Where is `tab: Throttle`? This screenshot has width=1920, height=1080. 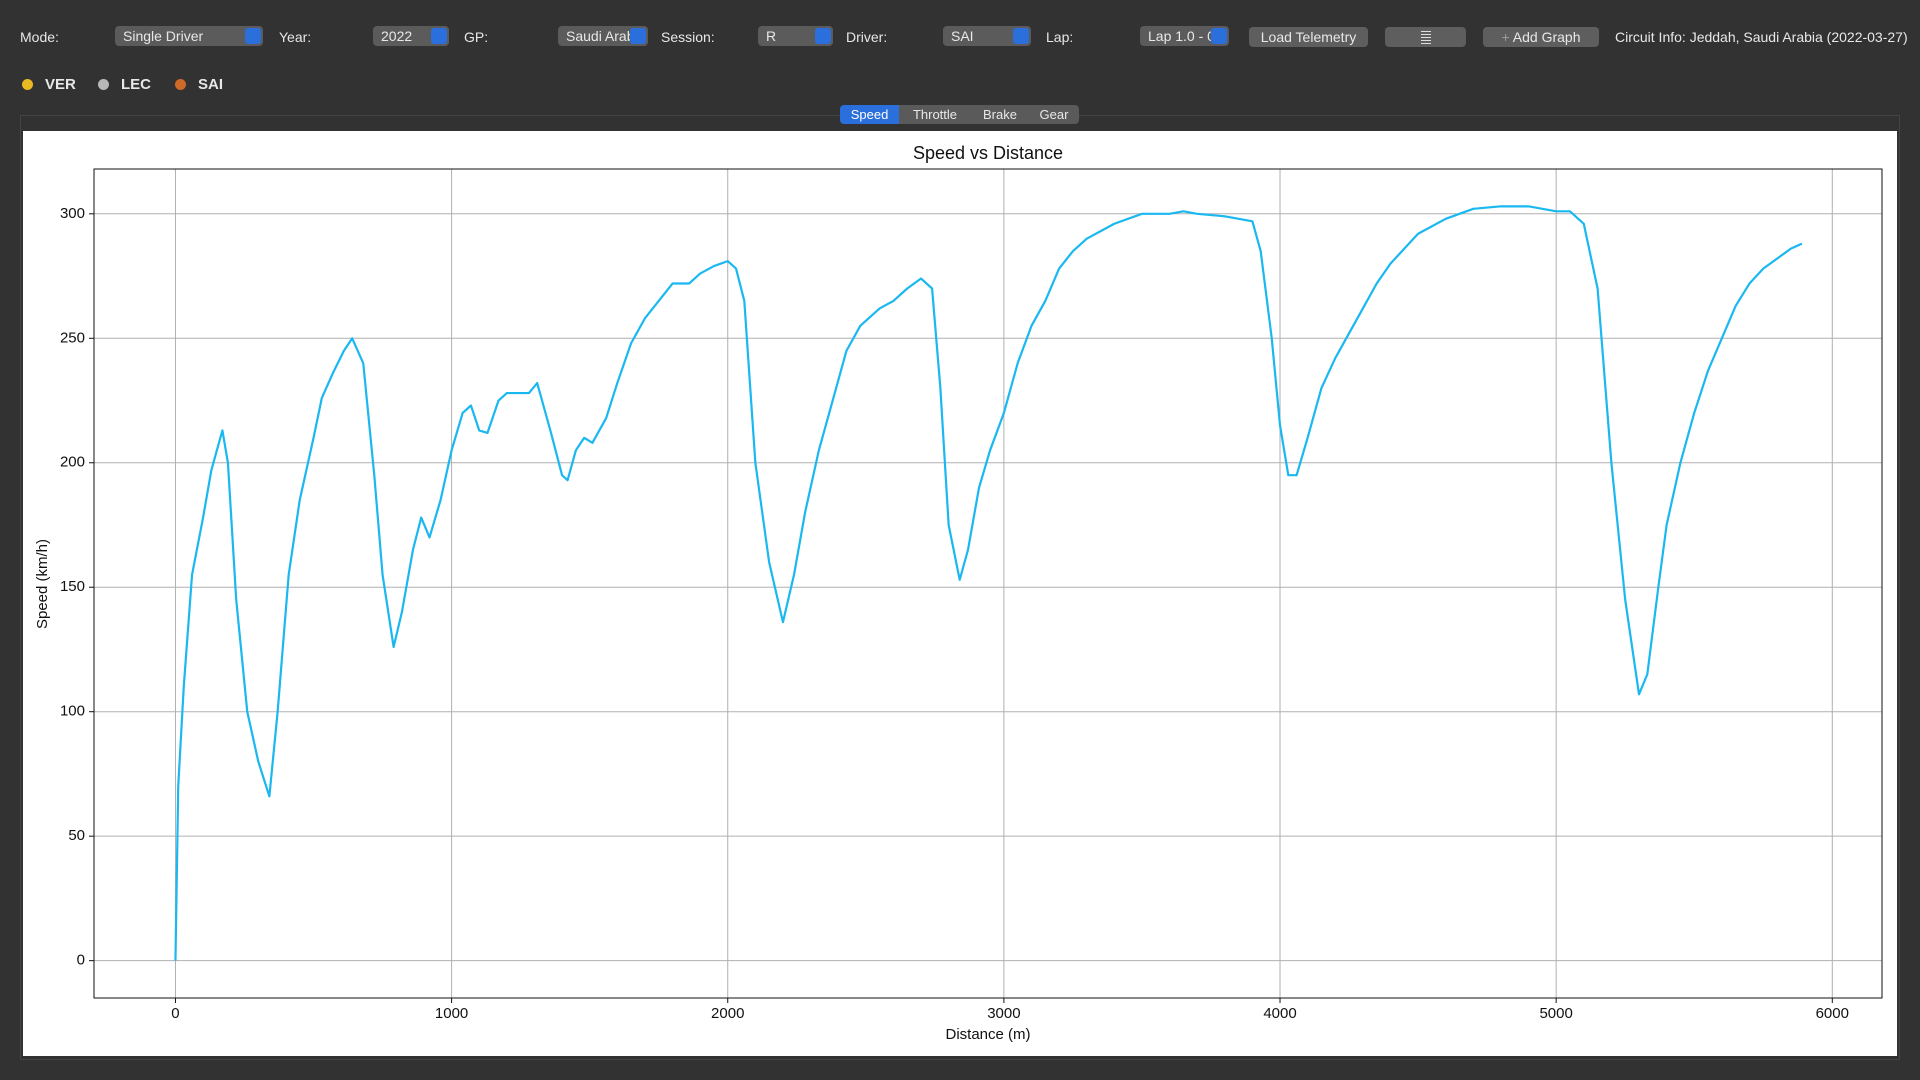 tab: Throttle is located at coordinates (935, 114).